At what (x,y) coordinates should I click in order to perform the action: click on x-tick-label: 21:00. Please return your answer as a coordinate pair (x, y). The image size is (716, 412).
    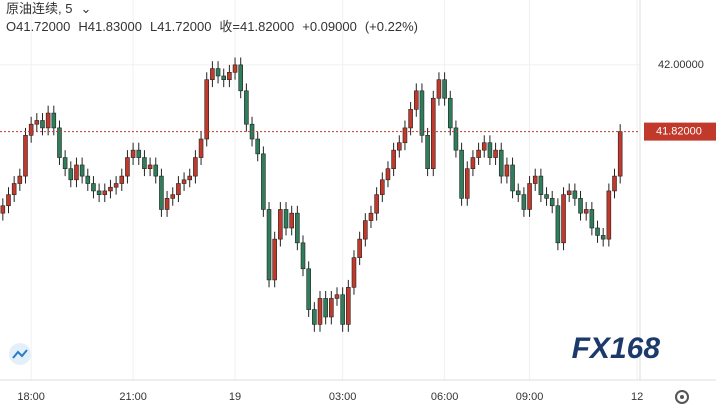
    Looking at the image, I should click on (133, 397).